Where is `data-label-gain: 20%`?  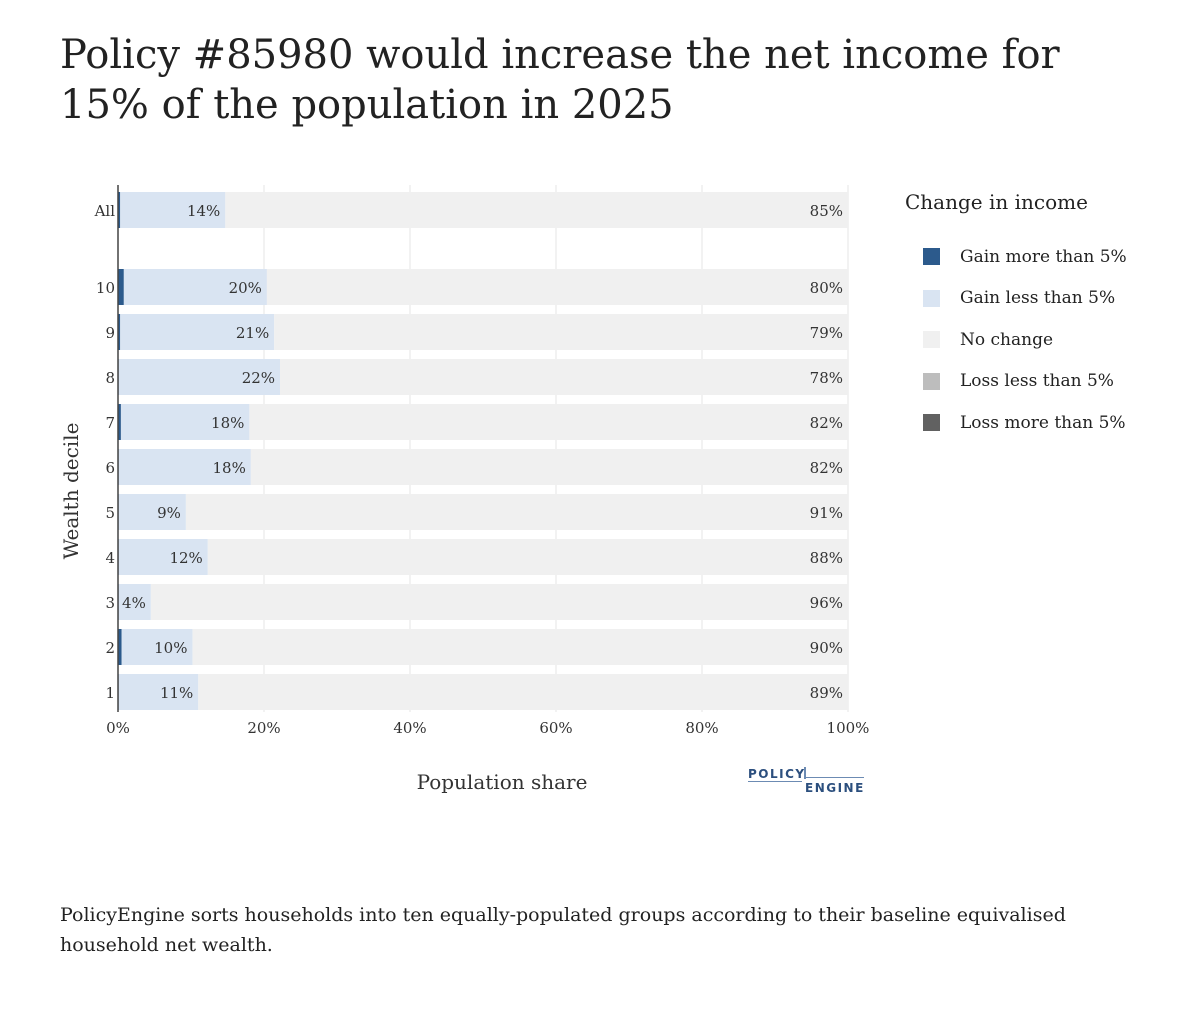 data-label-gain: 20% is located at coordinates (245, 288).